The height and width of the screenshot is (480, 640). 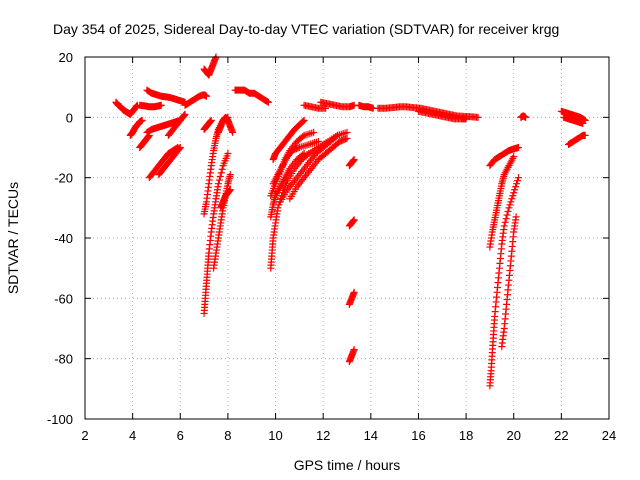 What do you see at coordinates (69, 117) in the screenshot?
I see `y-tick-label: 0` at bounding box center [69, 117].